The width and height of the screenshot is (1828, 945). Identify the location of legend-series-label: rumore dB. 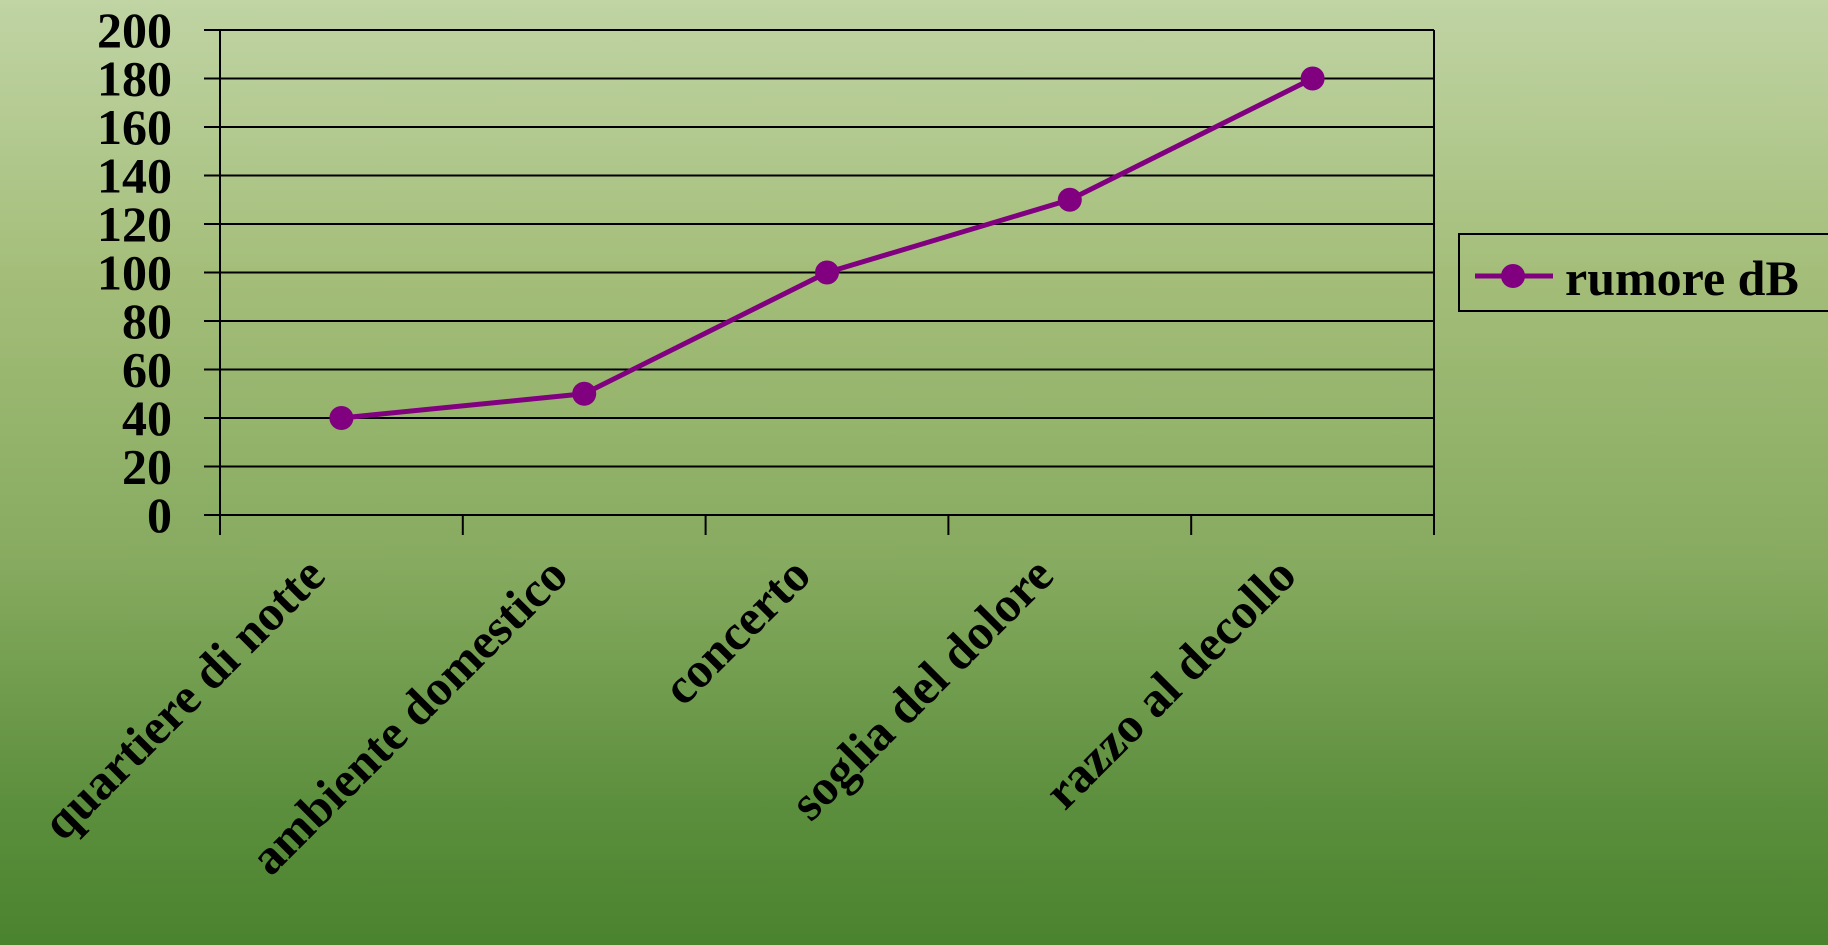
(1682, 278).